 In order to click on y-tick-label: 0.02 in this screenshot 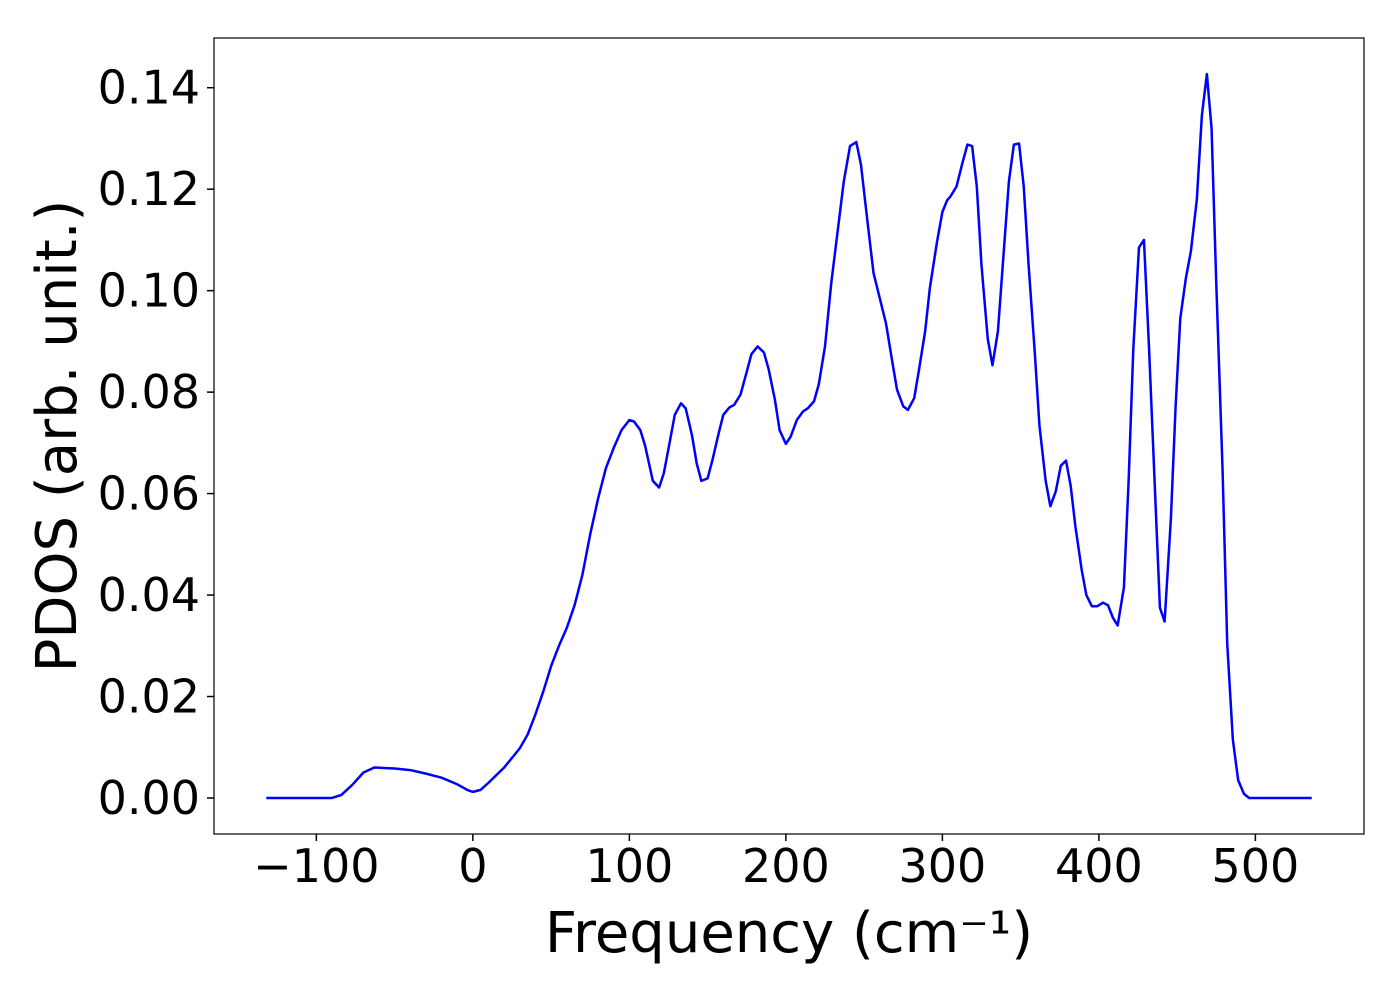, I will do `click(149, 697)`.